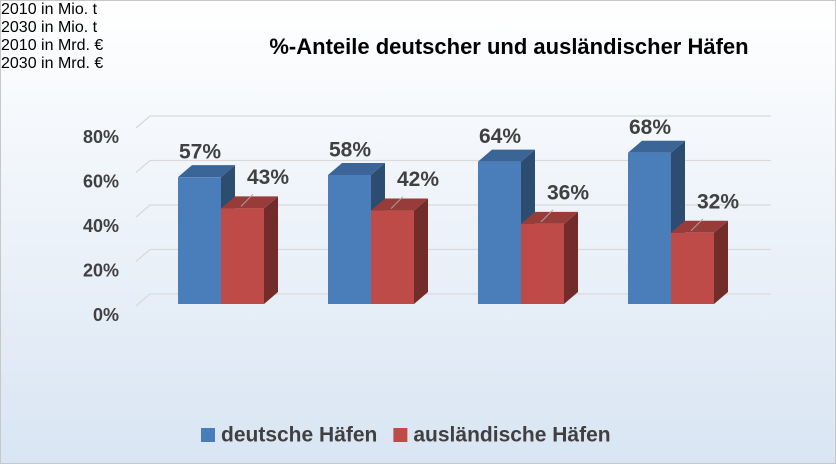 This screenshot has width=836, height=464. What do you see at coordinates (511, 435) in the screenshot?
I see `legend-label: ausländische Häfen` at bounding box center [511, 435].